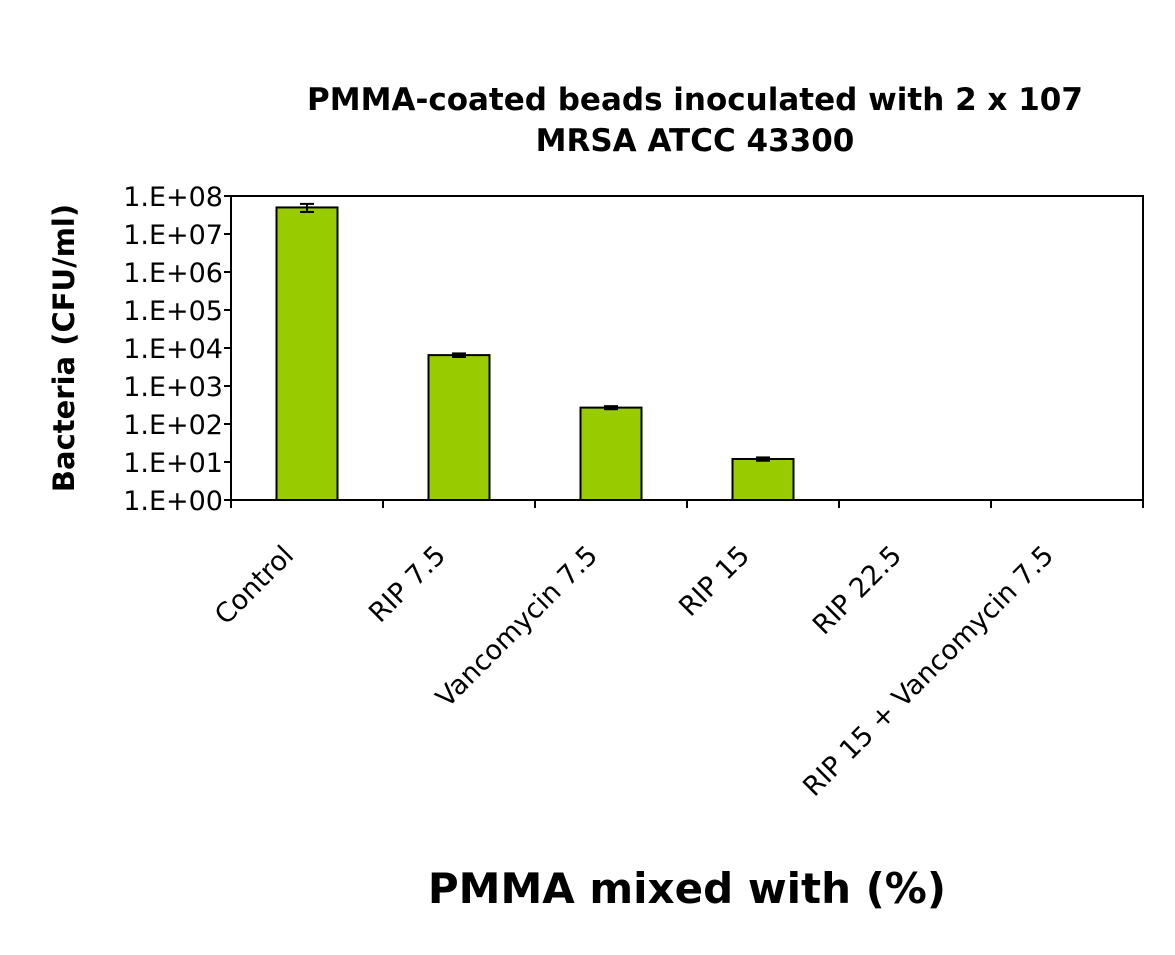 The height and width of the screenshot is (955, 1175). Describe the element at coordinates (695, 141) in the screenshot. I see `chart-title-line-2: MRSA ATCC 43300` at that location.